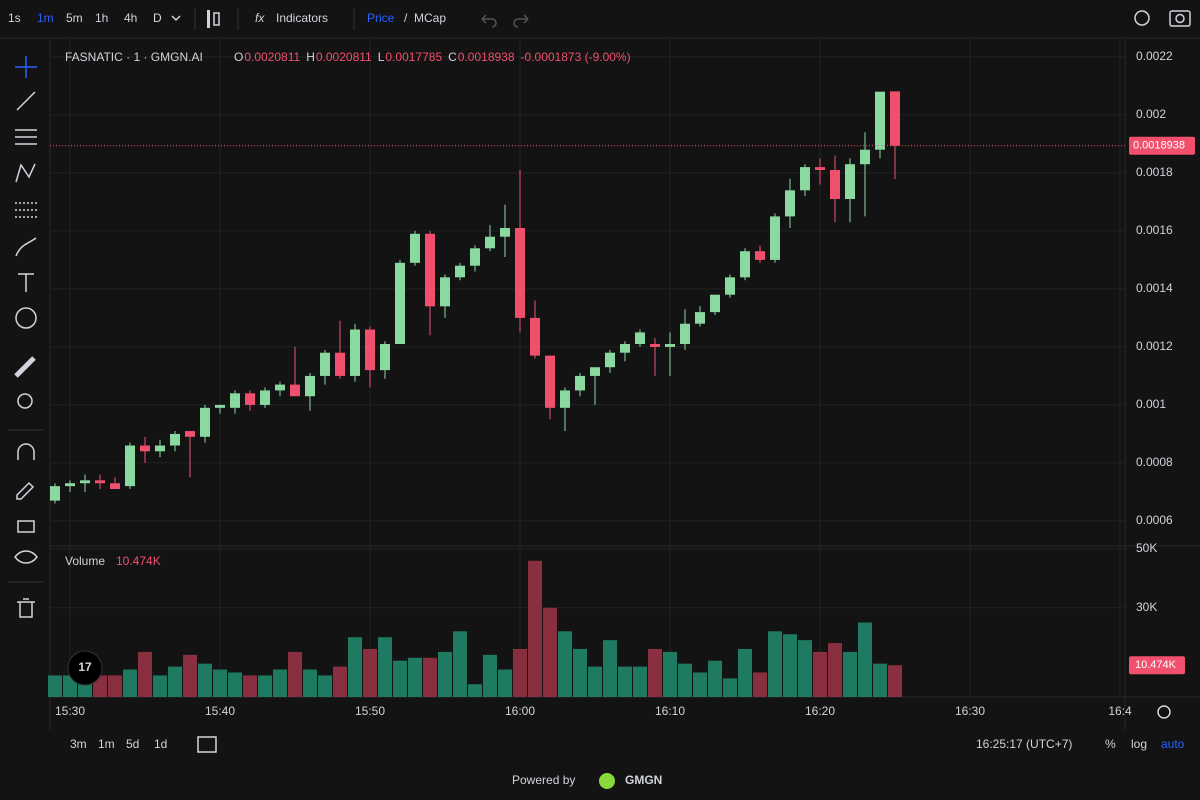  I want to click on range-button: 3m, so click(78, 744).